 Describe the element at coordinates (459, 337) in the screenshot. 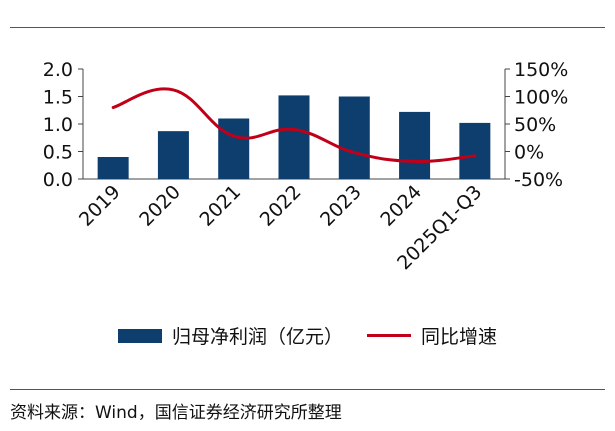

I see `legend-label-line: 同比增速` at that location.